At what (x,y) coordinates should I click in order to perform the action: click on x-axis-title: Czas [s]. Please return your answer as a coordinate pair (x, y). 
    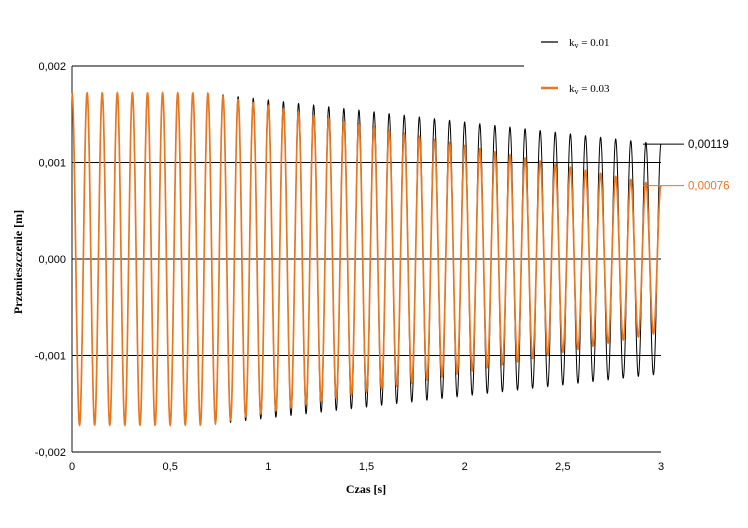
    Looking at the image, I should click on (366, 489).